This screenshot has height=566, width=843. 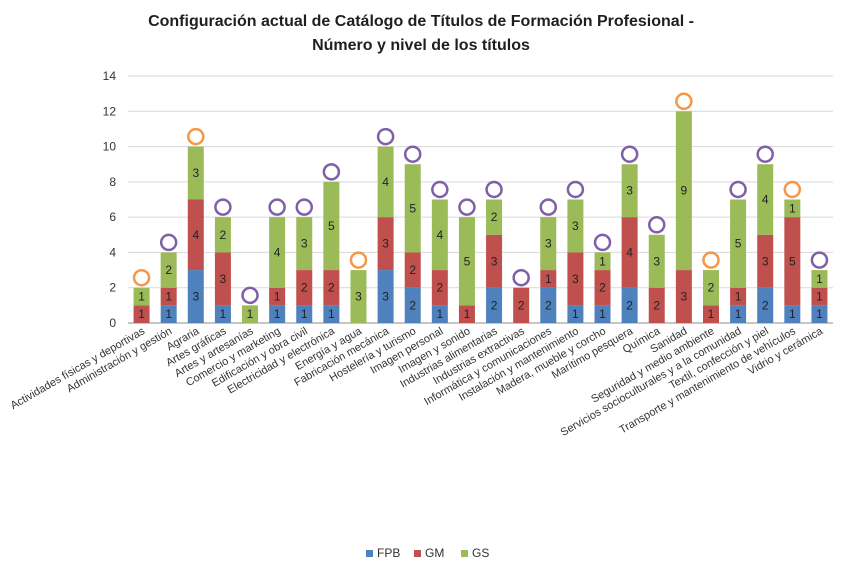 I want to click on x-tick-label: Actividades físicas y deportivas, so click(x=78, y=368).